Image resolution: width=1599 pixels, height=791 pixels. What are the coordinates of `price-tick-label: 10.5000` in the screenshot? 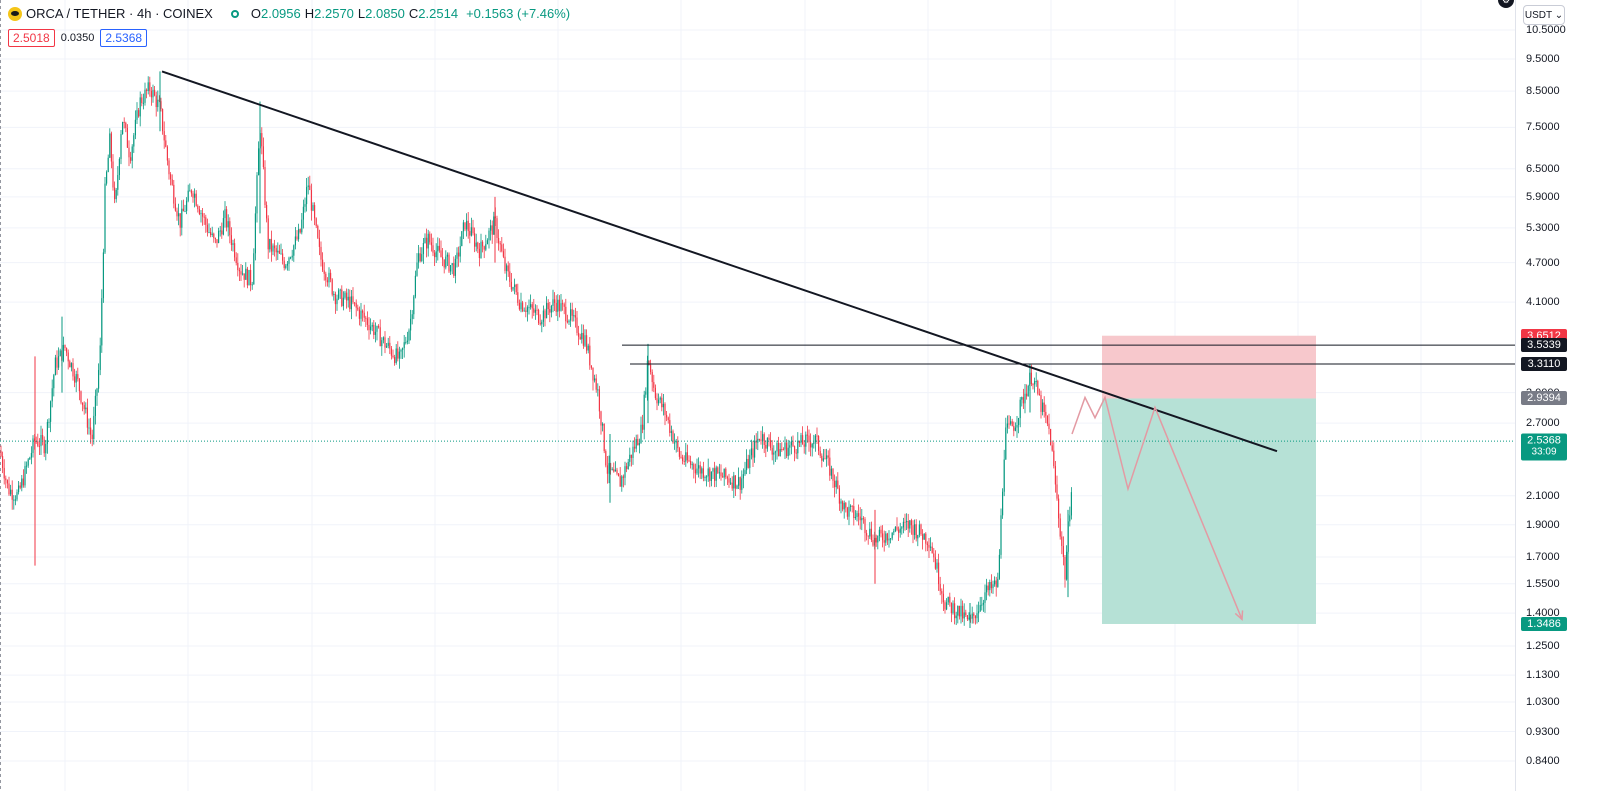 It's located at (1546, 30).